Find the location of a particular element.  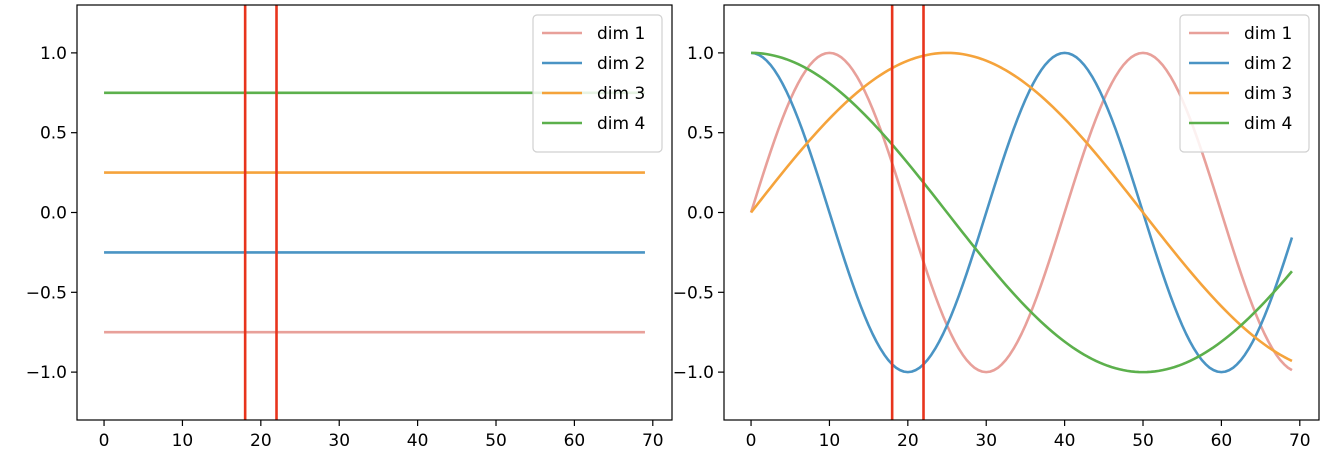

right-ytick-label: 0.5 is located at coordinates (700, 134).